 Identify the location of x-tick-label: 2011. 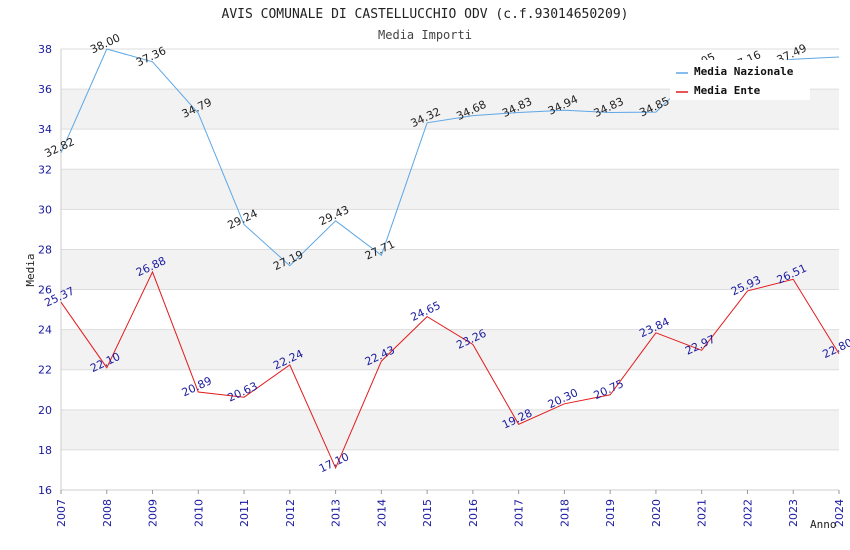
(244, 513).